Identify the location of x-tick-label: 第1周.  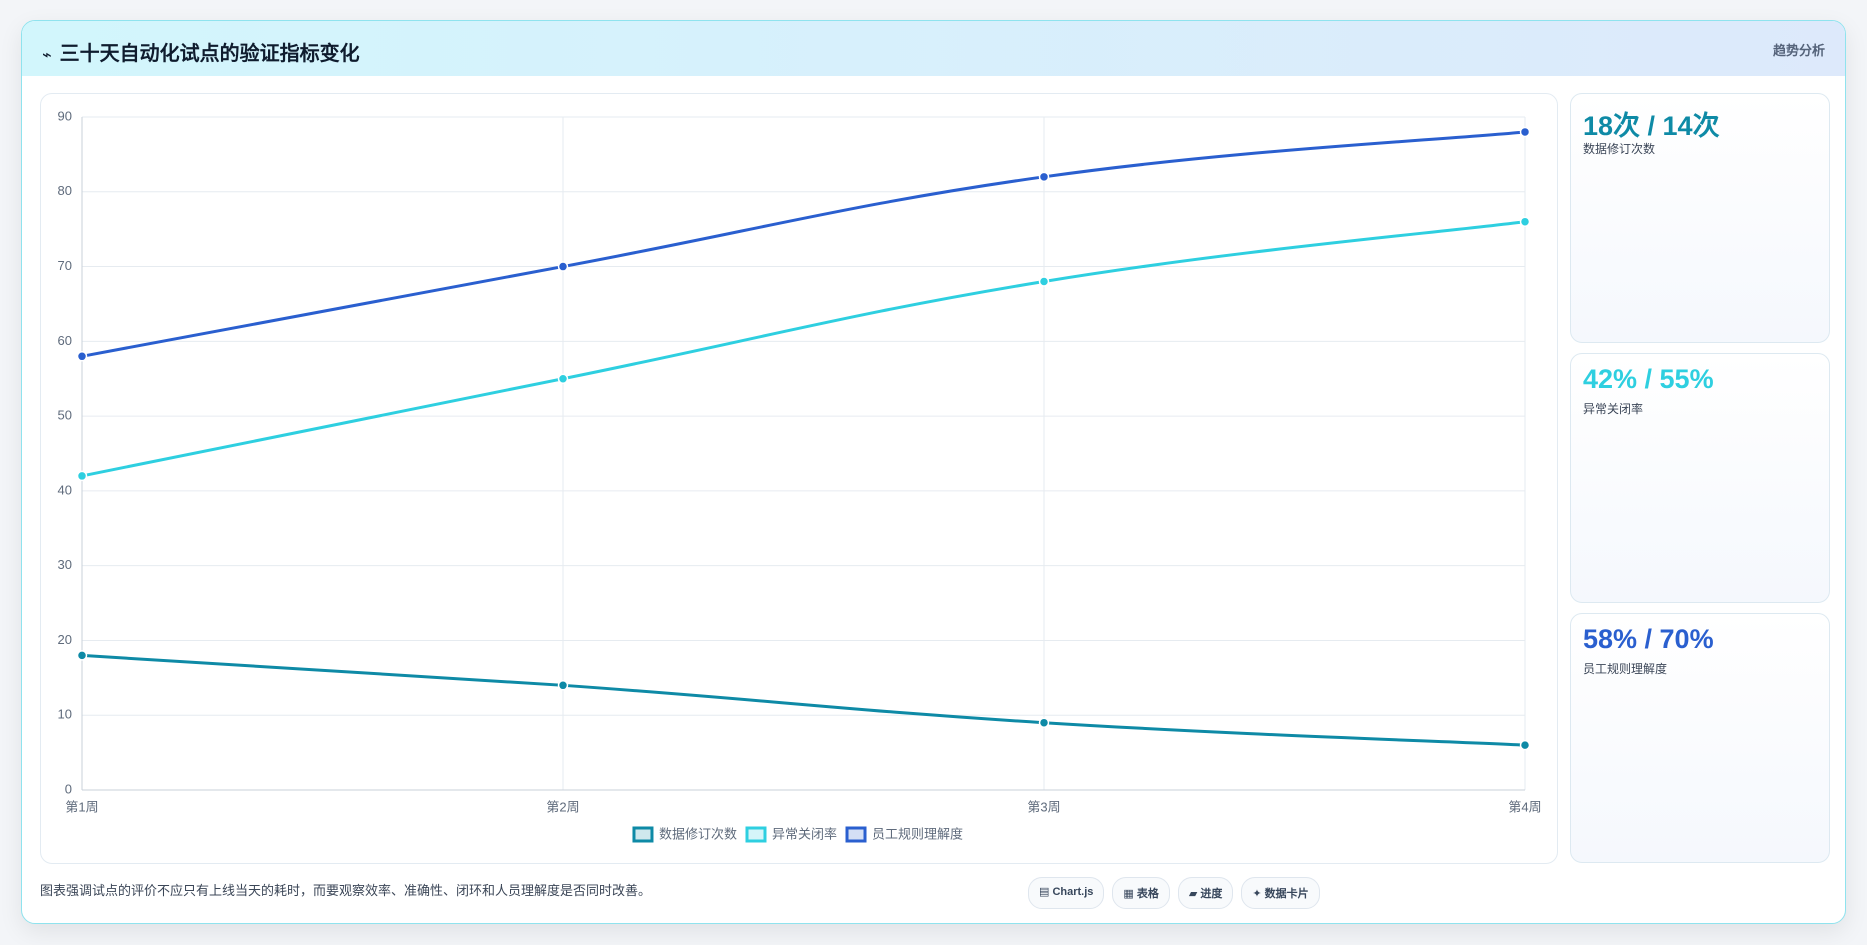
(81, 806).